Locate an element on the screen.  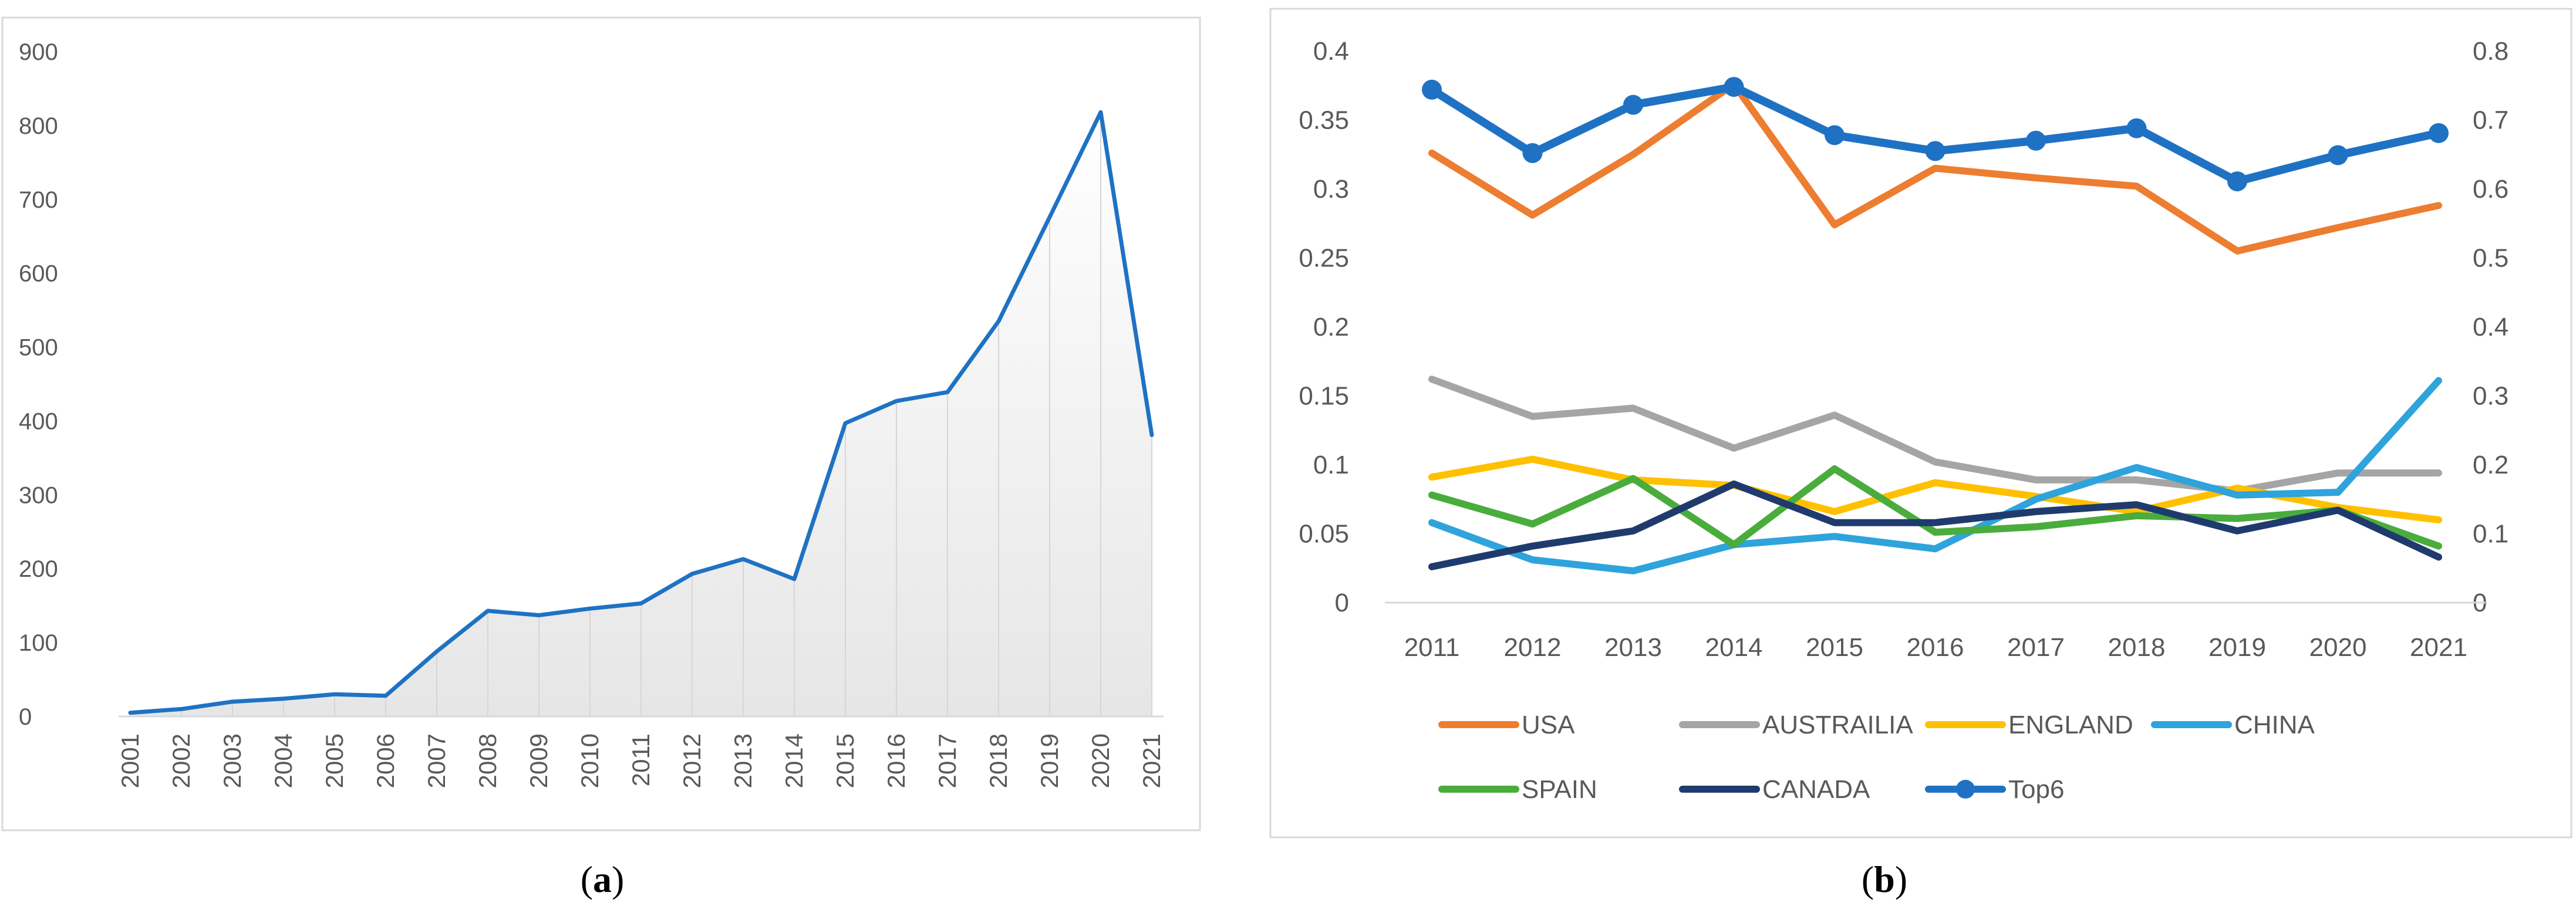
chart-a-xtick-label: 2007 is located at coordinates (436, 760).